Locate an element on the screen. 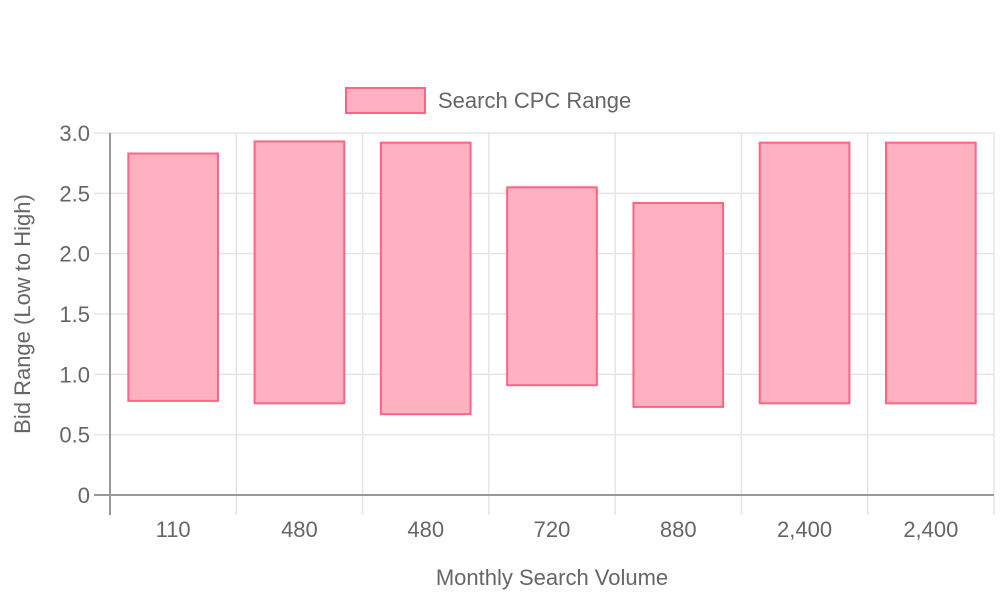 This screenshot has width=1000, height=600. y-tick-label: 2.0 is located at coordinates (74, 254).